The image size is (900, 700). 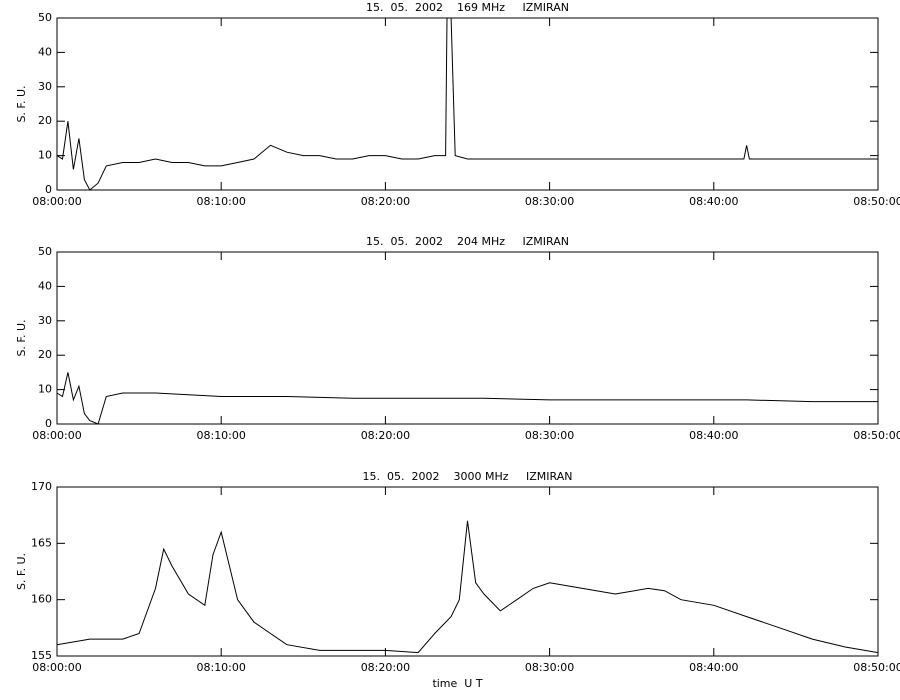 What do you see at coordinates (41, 599) in the screenshot?
I see `y-tick-label: 160` at bounding box center [41, 599].